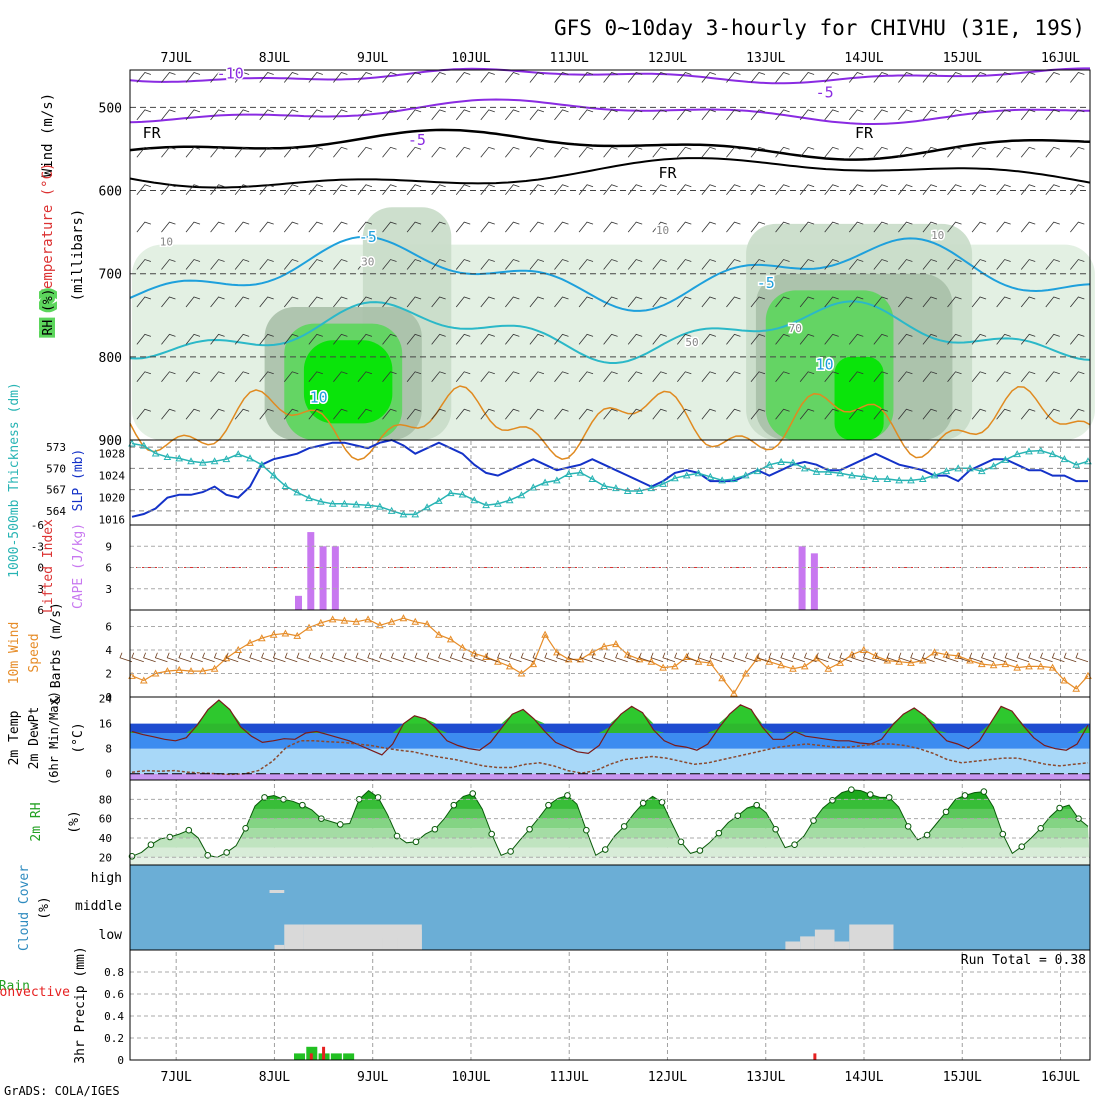 This screenshot has width=1100, height=1100. Describe the element at coordinates (74, 821) in the screenshot. I see `axis-label-rh2m-unit: (%)` at that location.